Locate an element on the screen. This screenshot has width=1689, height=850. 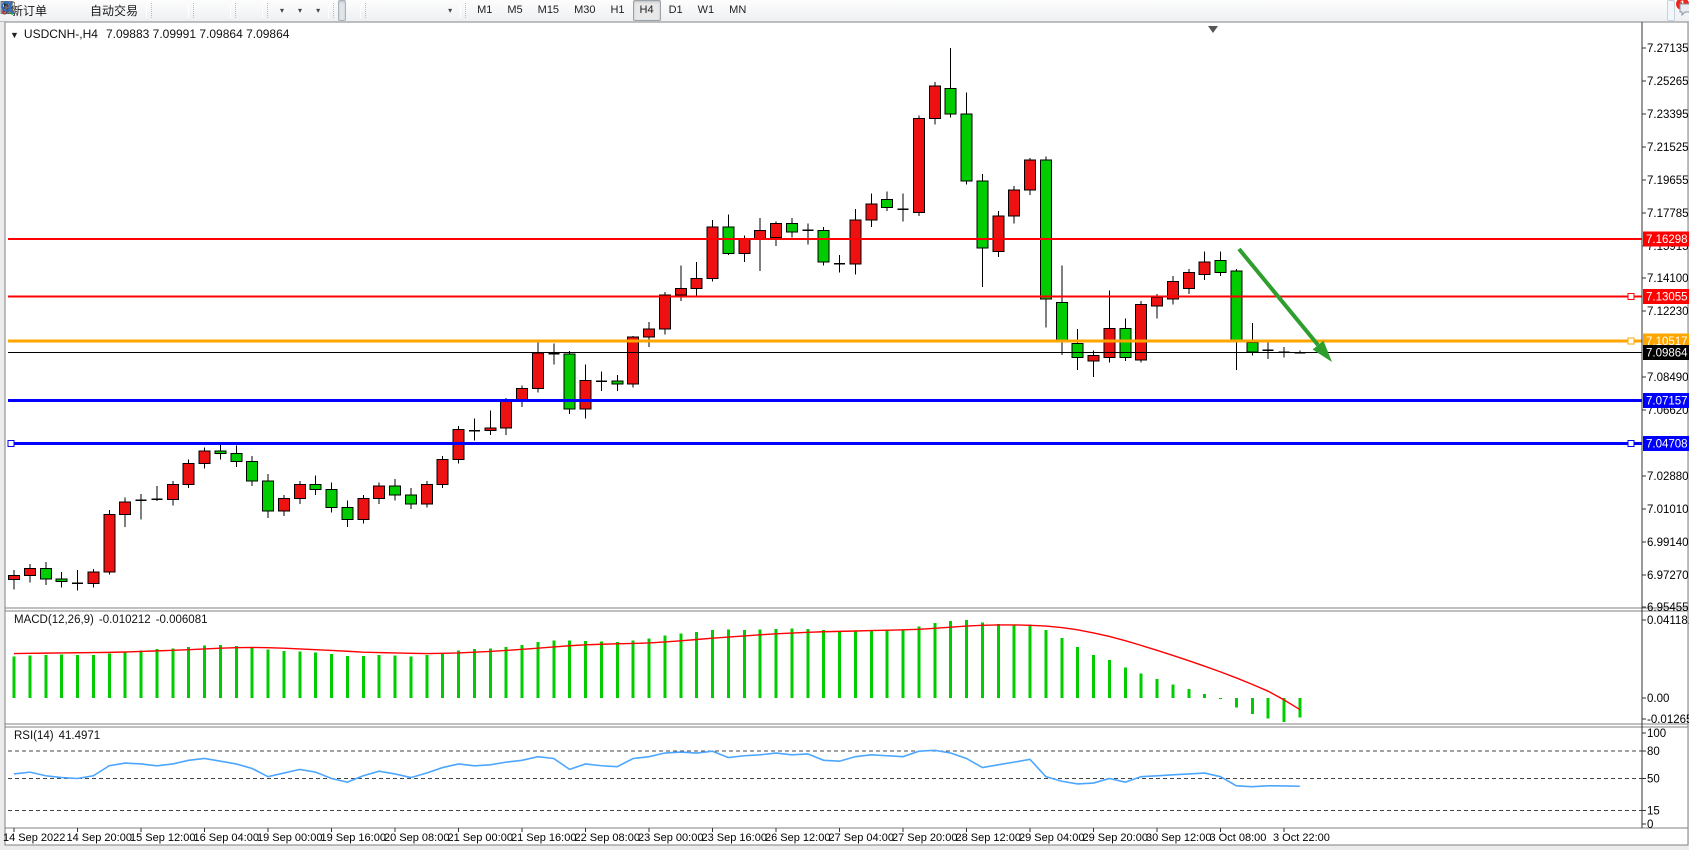
chart-profile-button is located at coordinates (30, 10).